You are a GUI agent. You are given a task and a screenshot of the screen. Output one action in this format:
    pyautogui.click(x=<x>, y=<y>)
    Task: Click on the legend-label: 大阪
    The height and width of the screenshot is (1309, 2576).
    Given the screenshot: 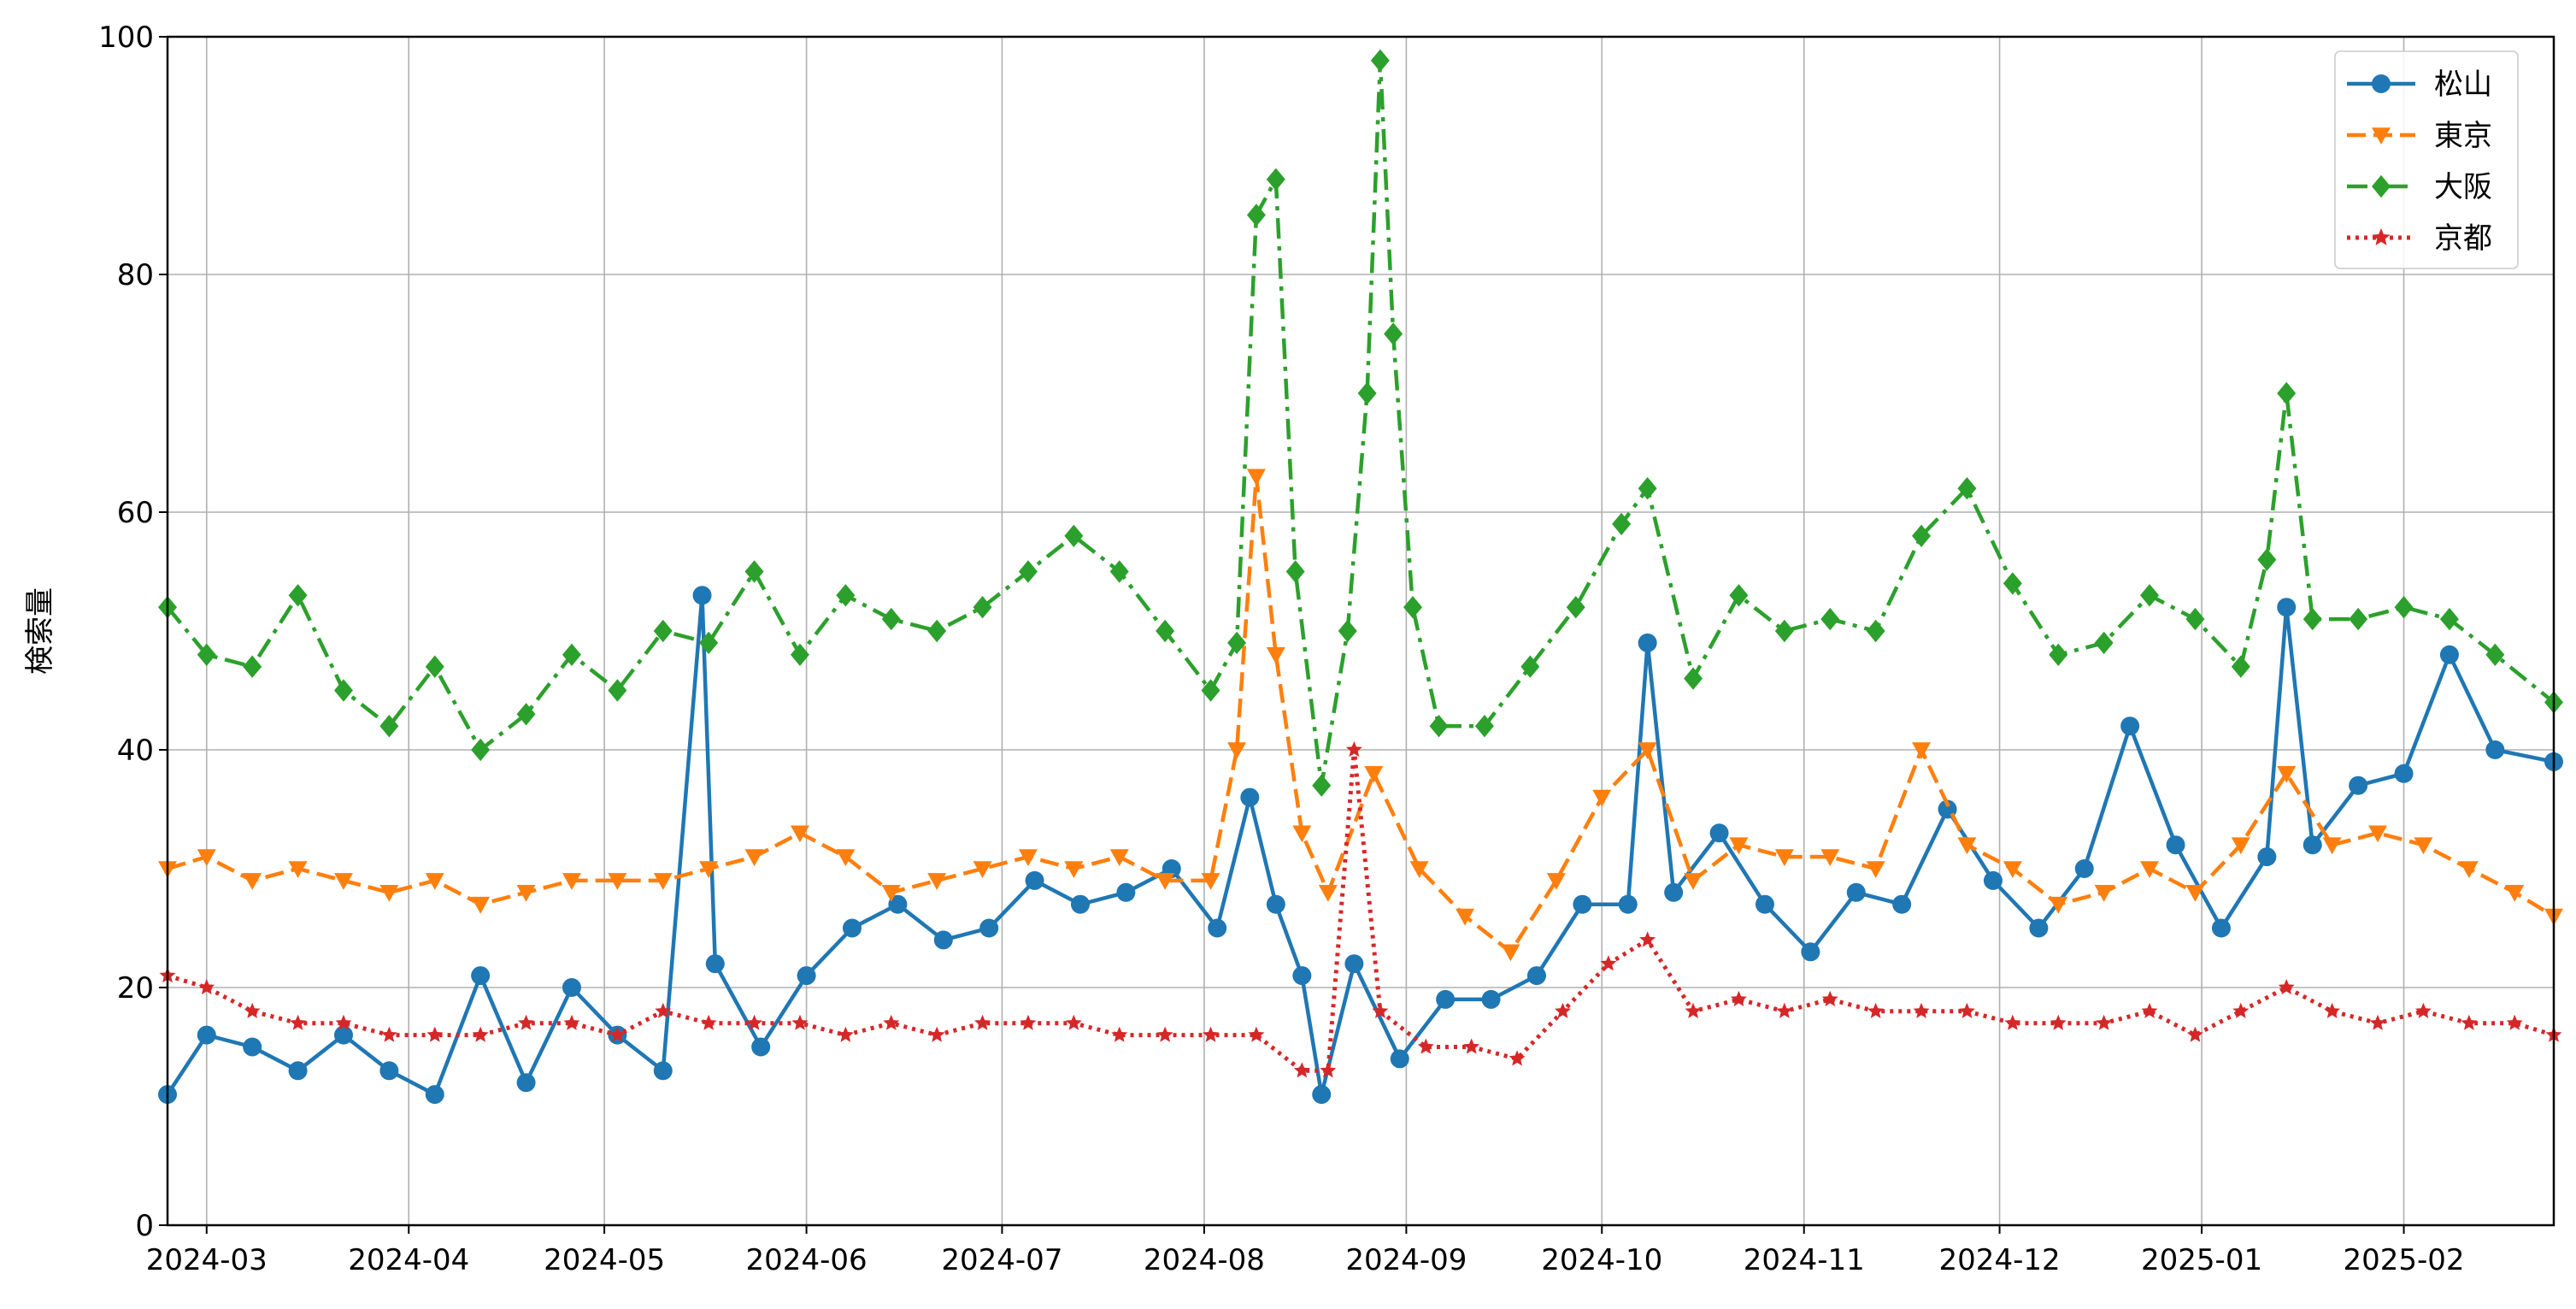 What is the action you would take?
    pyautogui.click(x=2463, y=187)
    